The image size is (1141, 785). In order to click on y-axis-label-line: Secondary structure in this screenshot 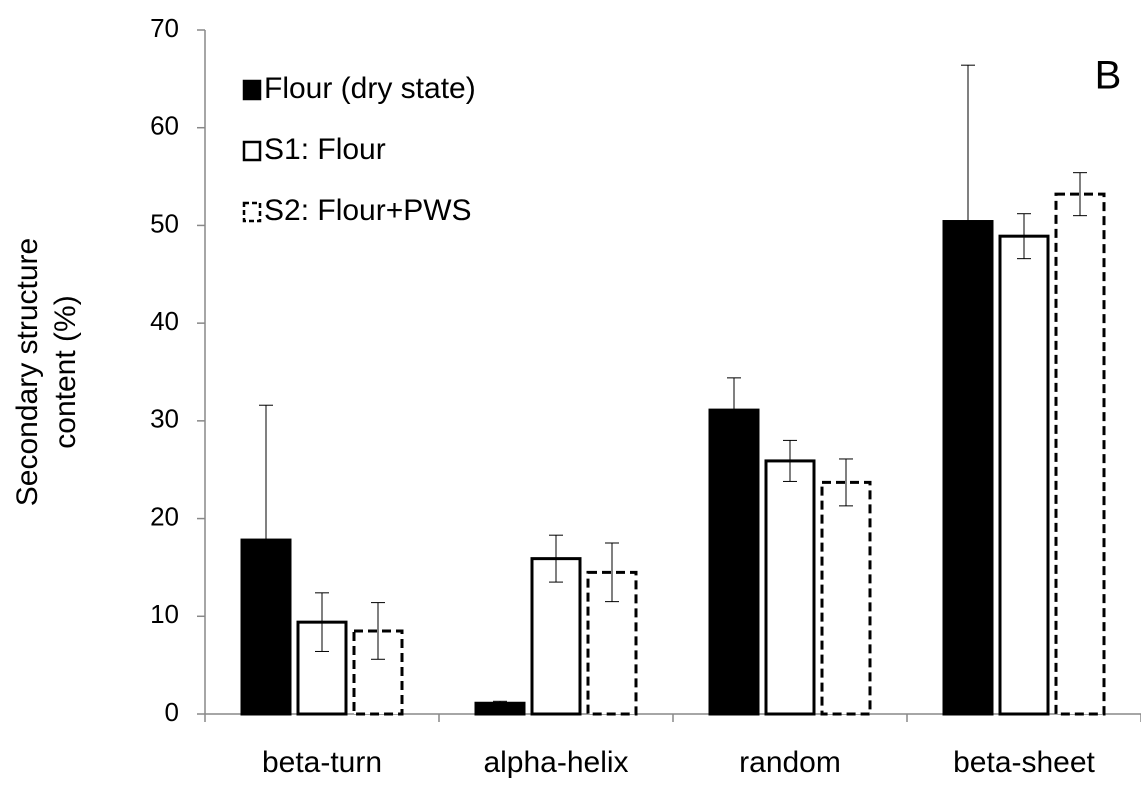, I will do `click(27, 372)`.